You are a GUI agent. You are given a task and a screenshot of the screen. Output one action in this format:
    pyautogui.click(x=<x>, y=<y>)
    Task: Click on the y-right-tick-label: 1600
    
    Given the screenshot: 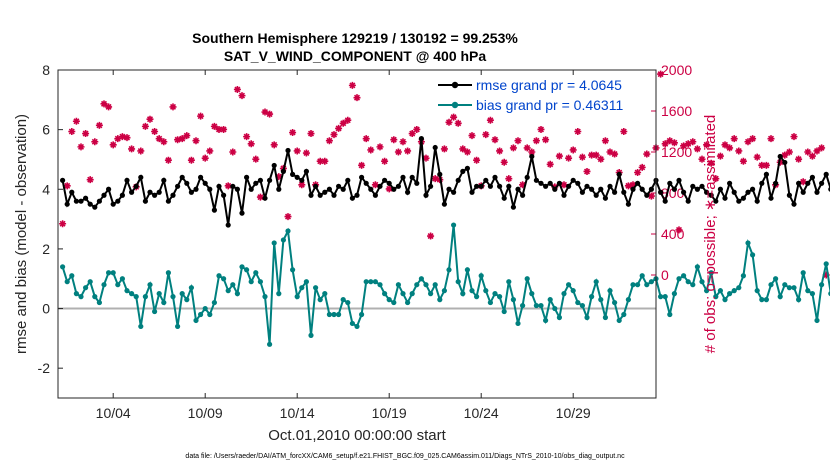 What is the action you would take?
    pyautogui.click(x=676, y=111)
    